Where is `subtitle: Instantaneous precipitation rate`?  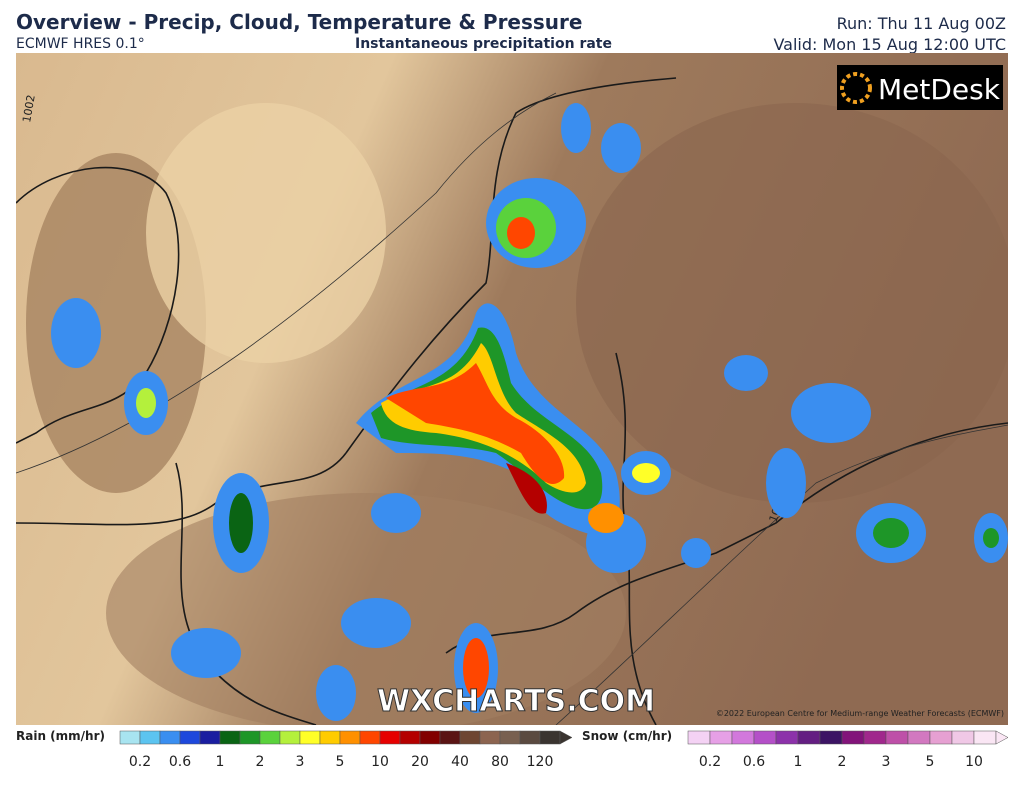 subtitle: Instantaneous precipitation rate is located at coordinates (483, 44).